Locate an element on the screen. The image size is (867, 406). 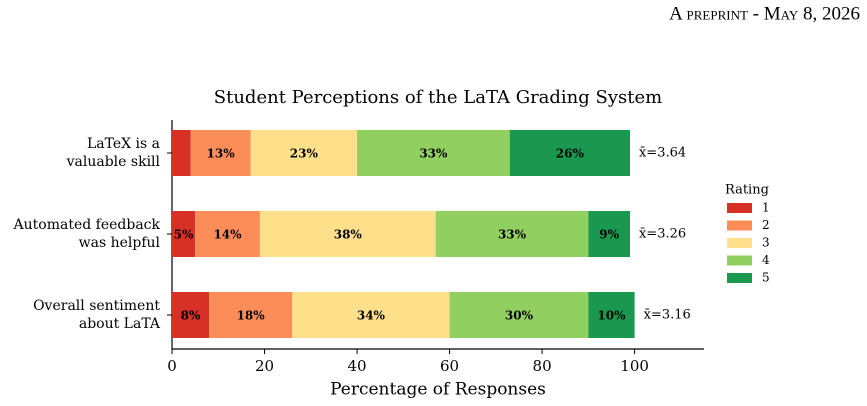
data-label: 9% is located at coordinates (609, 235).